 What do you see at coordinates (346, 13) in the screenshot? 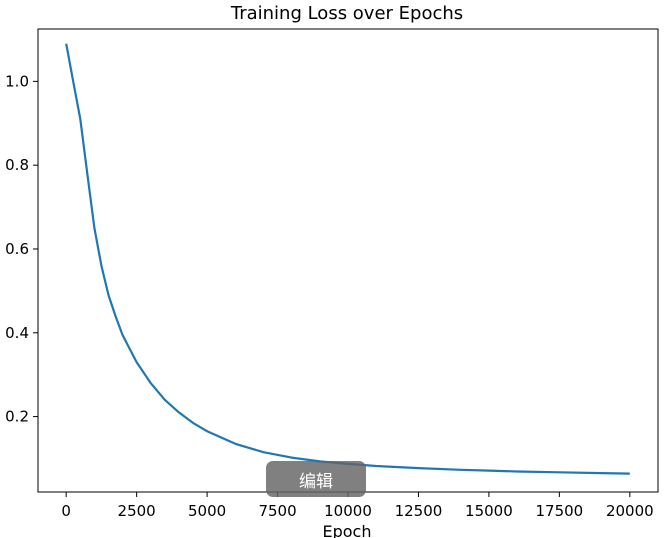
I see `chart-title: Training Loss over Epochs` at bounding box center [346, 13].